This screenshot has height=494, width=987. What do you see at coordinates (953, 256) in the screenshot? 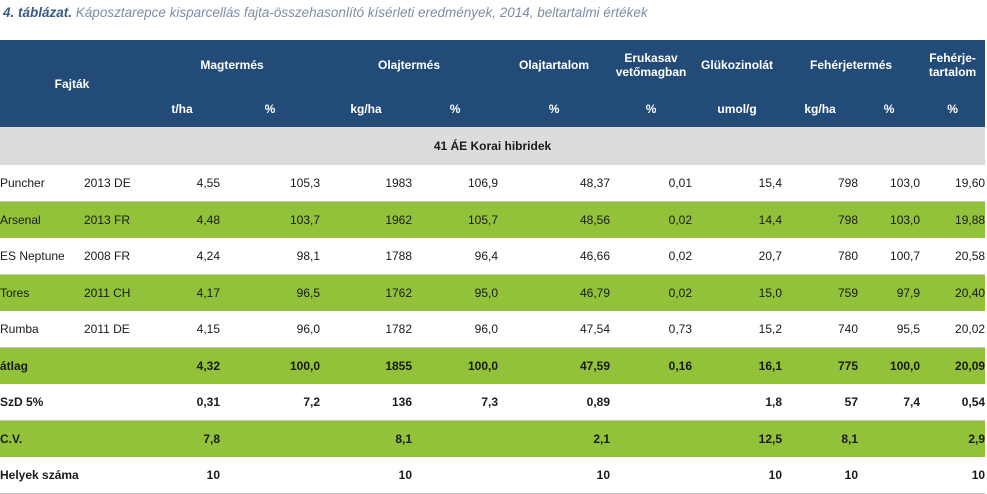
I see `cell-value: 20,58` at bounding box center [953, 256].